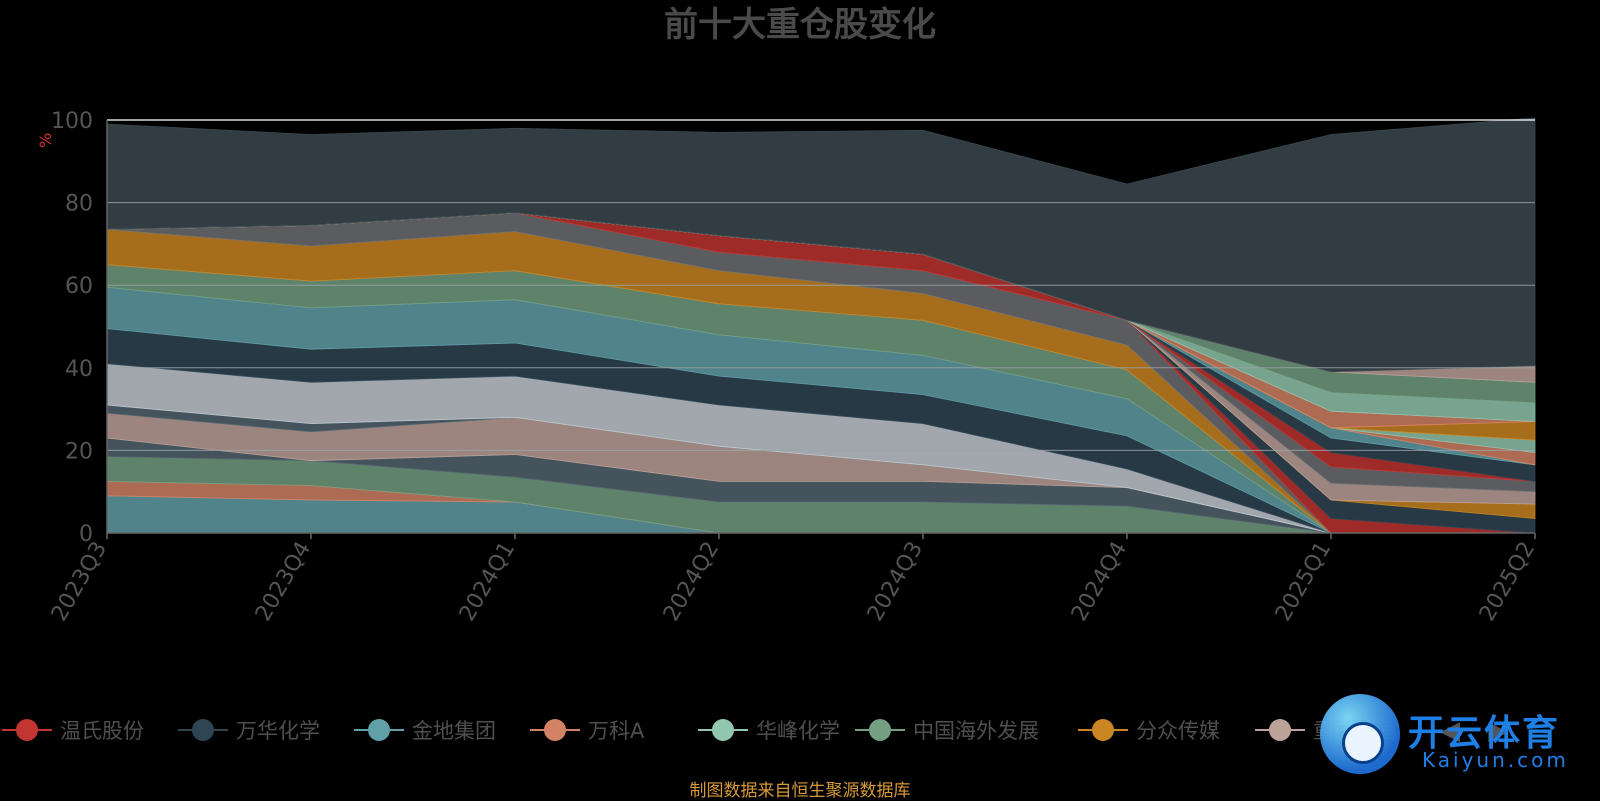 This screenshot has width=1600, height=801. I want to click on legend-label: 中国海外发展, so click(976, 731).